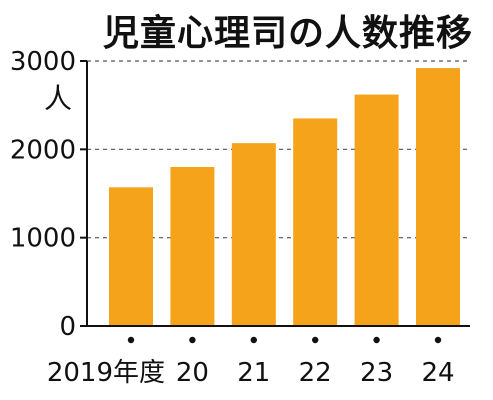 Image resolution: width=493 pixels, height=400 pixels. What do you see at coordinates (106, 373) in the screenshot?
I see `x-tick-label: 2019年度` at bounding box center [106, 373].